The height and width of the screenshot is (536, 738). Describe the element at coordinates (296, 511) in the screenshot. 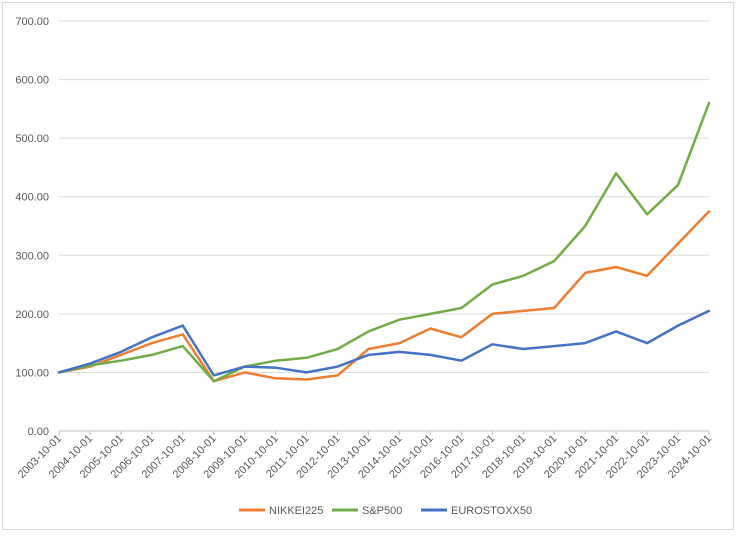

I see `legend-label: NIKKEI225` at that location.